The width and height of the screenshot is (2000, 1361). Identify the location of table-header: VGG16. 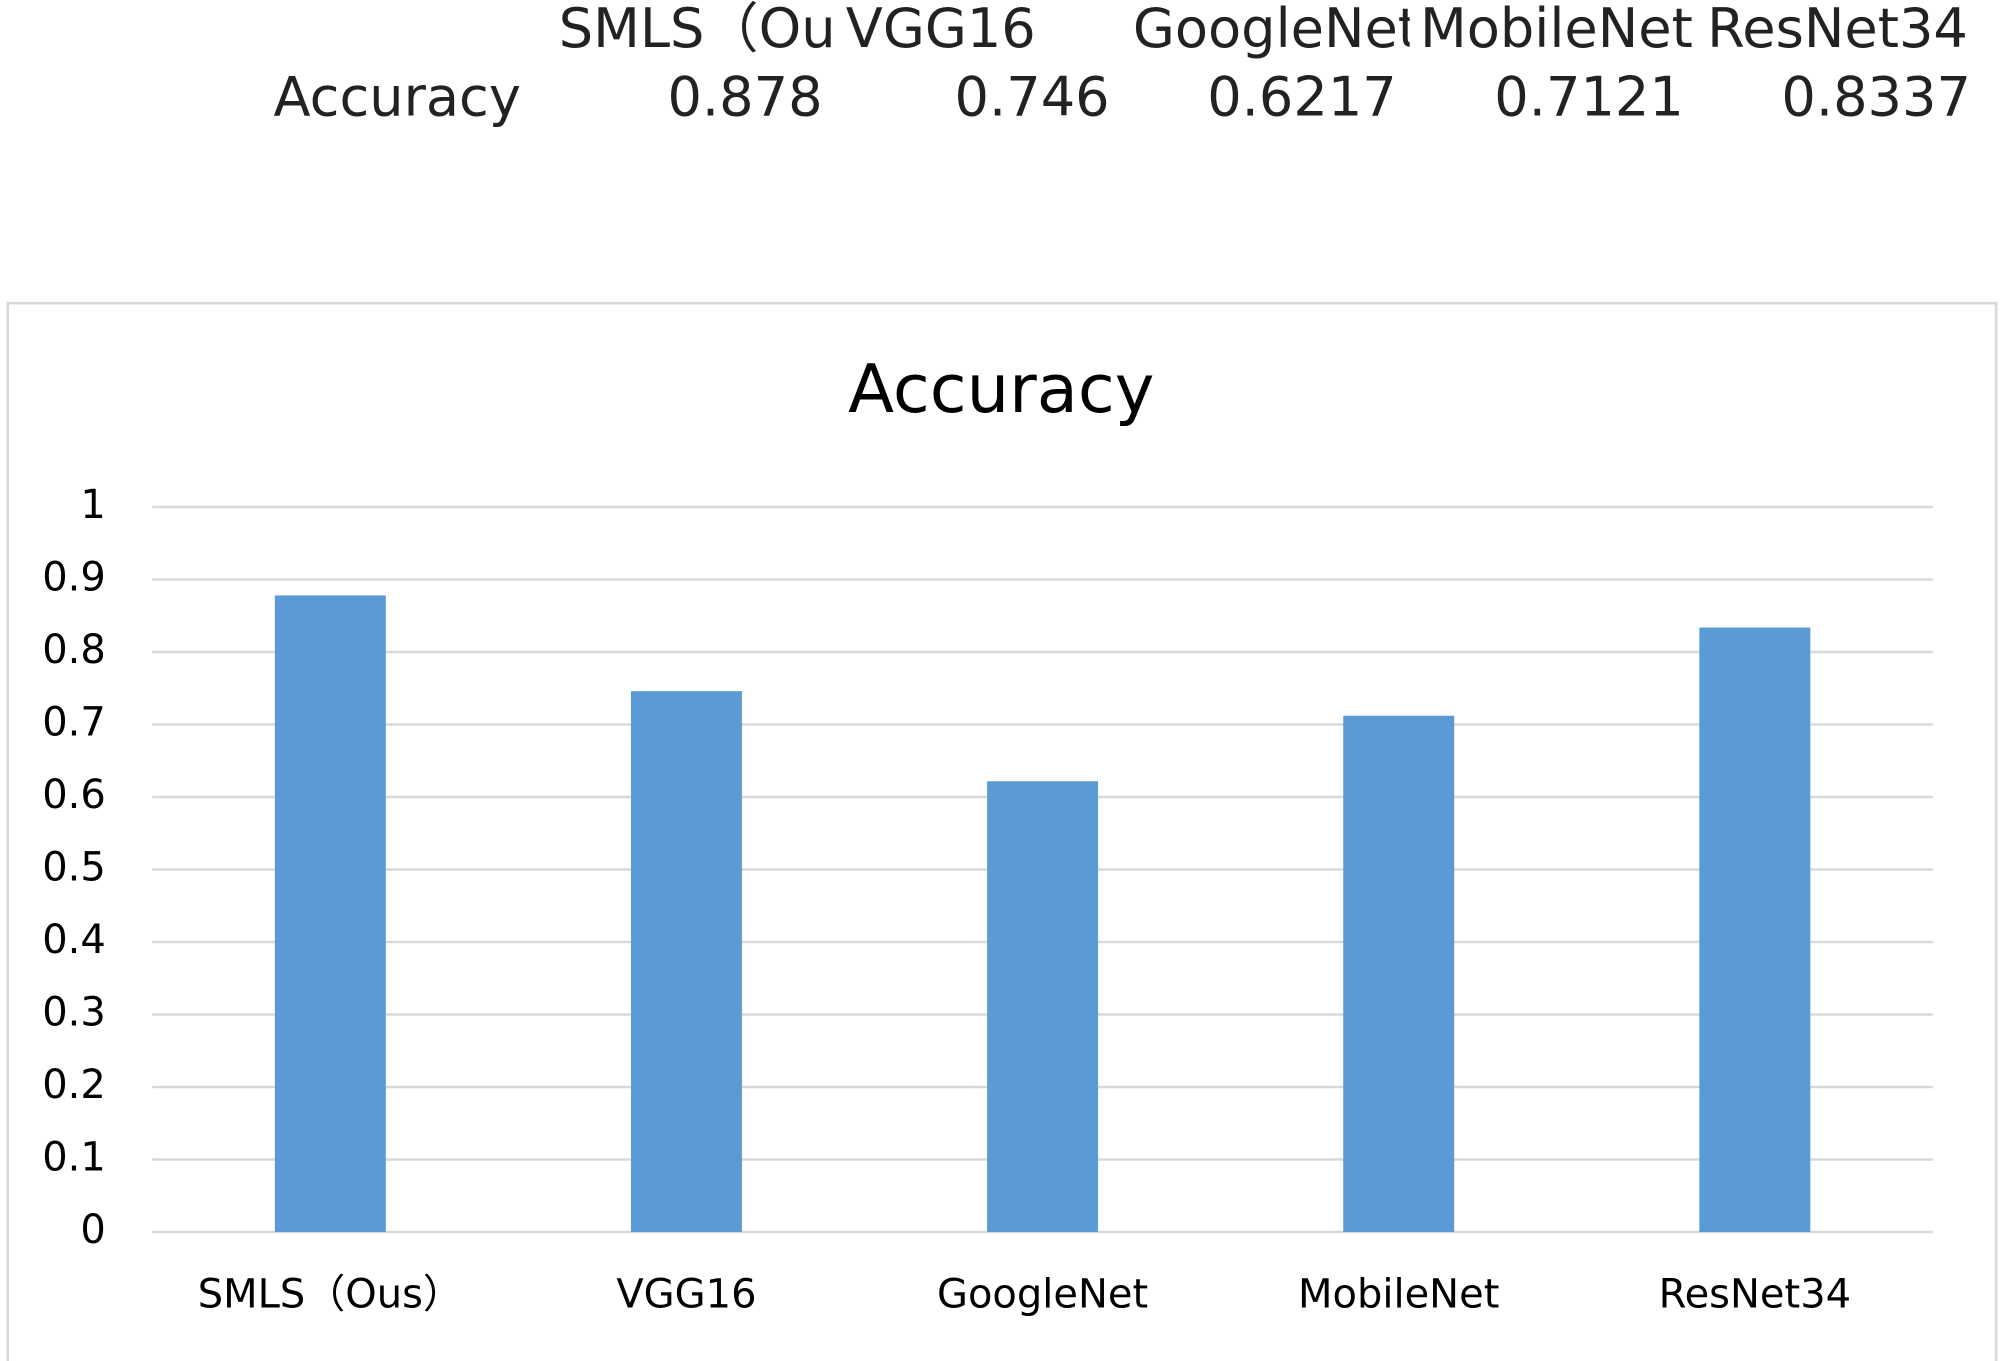
(941, 30).